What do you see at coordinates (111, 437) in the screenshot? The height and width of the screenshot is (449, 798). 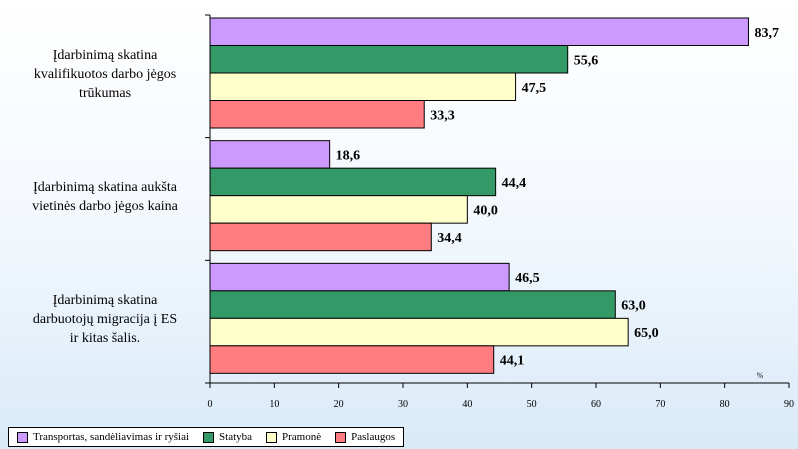 I see `legend-label: Transportas, sandėliavimas ir ryšiai` at bounding box center [111, 437].